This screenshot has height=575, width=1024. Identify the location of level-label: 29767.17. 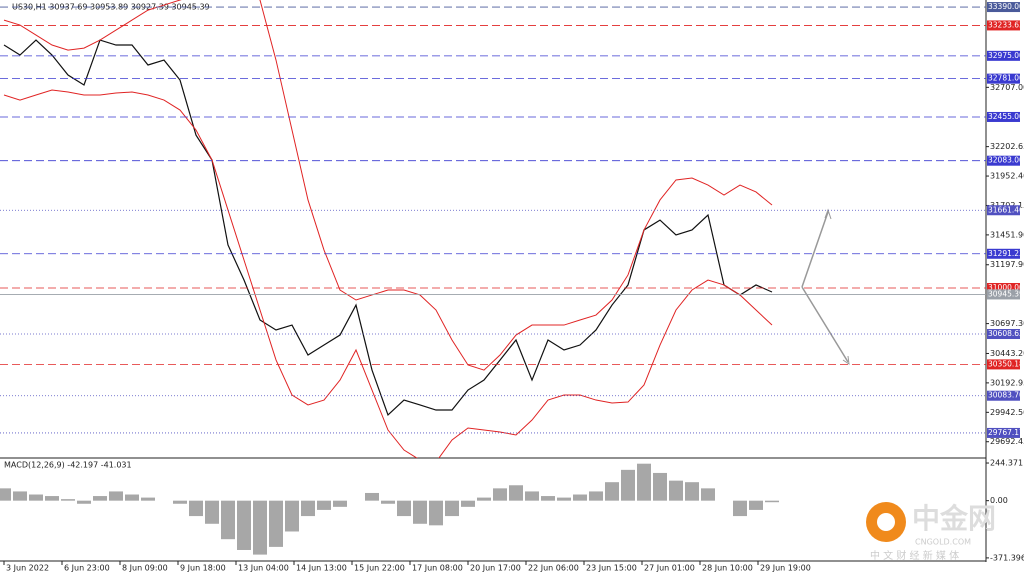
(1006, 432).